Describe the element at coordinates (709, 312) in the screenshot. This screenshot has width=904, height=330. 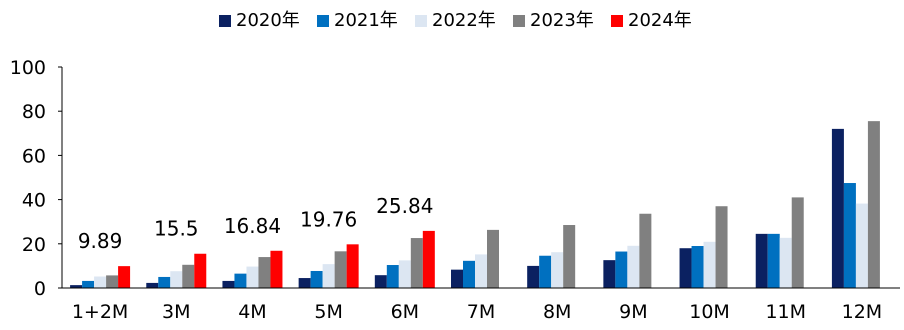
I see `x-tick-label: 10M` at that location.